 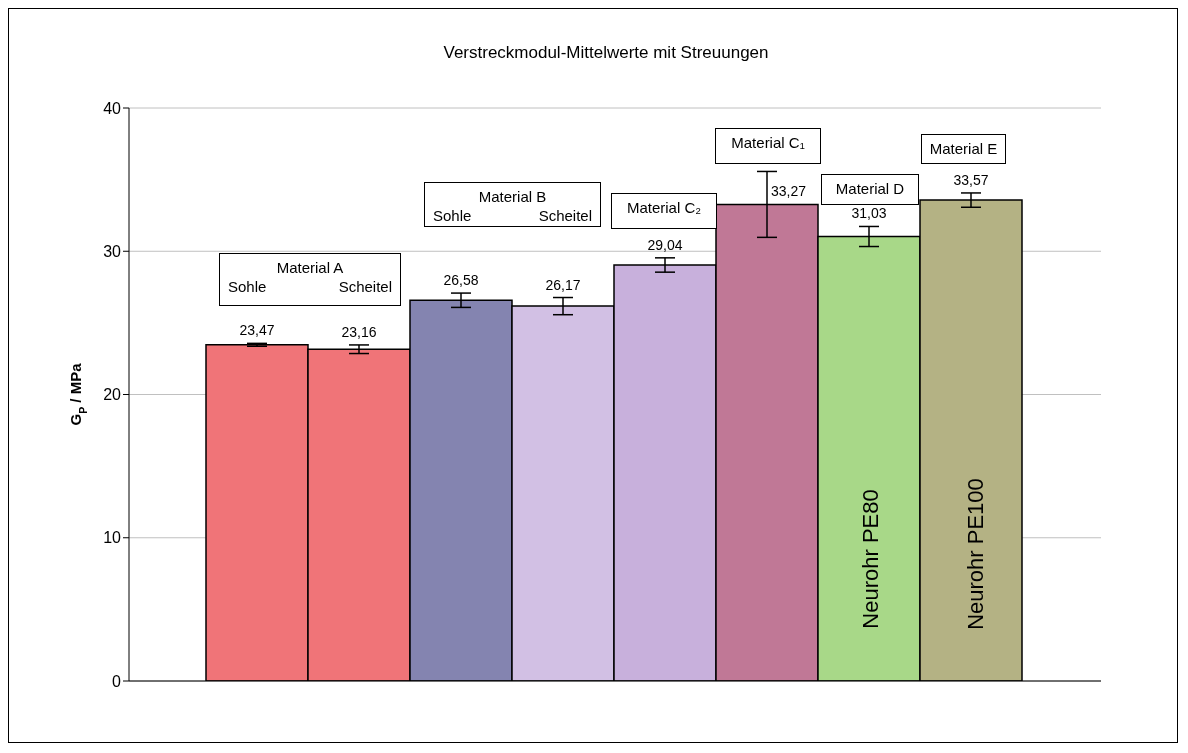 I want to click on annotation: Material E, so click(x=963, y=148).